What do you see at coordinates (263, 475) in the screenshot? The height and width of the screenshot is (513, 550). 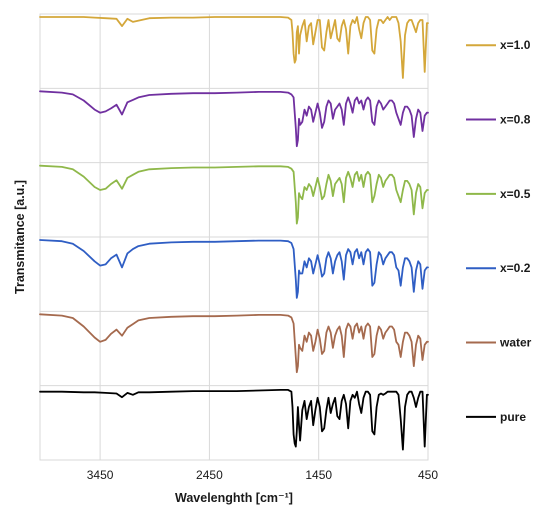 I see `x-axis-ticks: 3450 2450 1450 450` at bounding box center [263, 475].